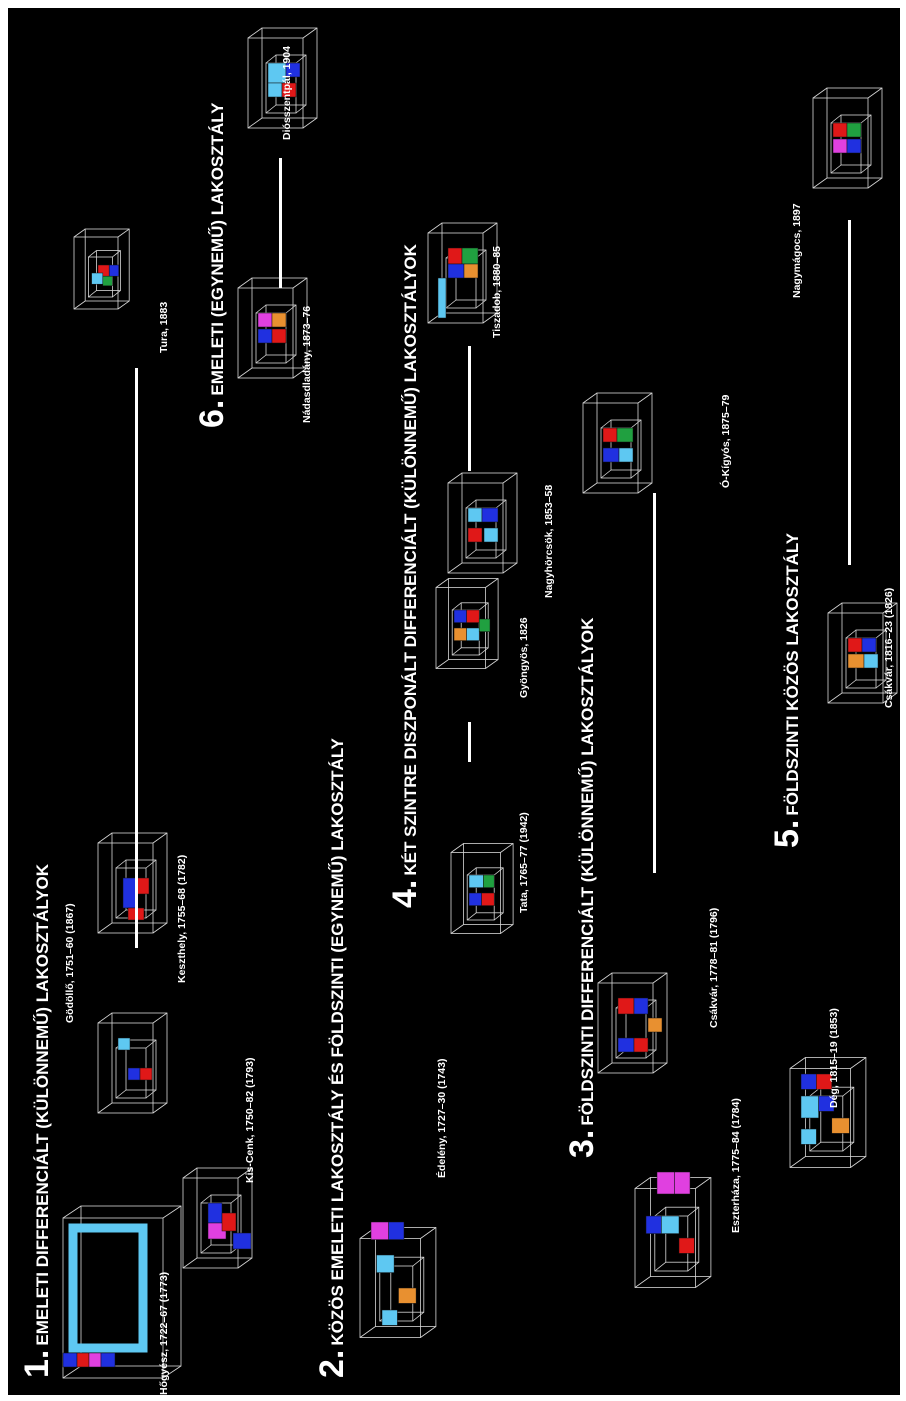 Image resolution: width=906 pixels, height=1401 pixels. What do you see at coordinates (834, 1058) in the screenshot?
I see `building-caption: Dég, 1815–19 (1853)` at bounding box center [834, 1058].